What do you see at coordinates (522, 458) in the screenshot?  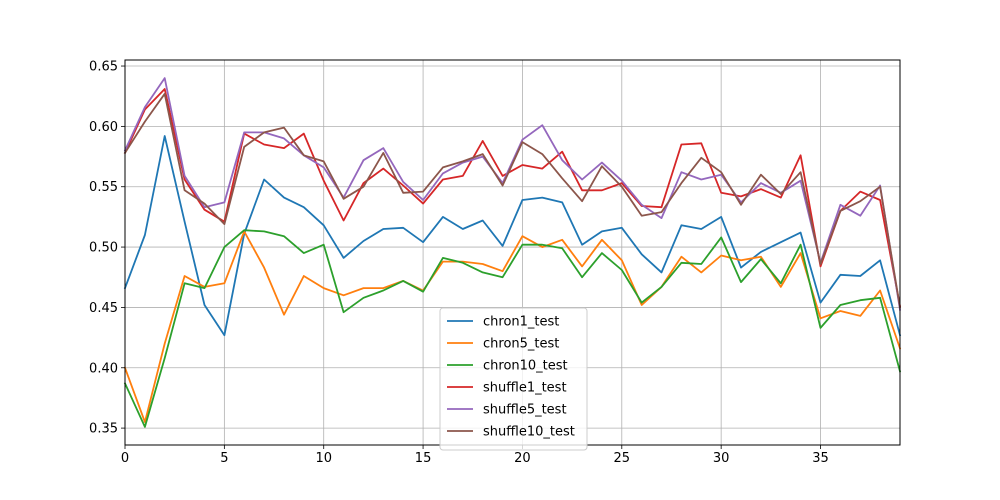 I see `x-tick-label: 20` at bounding box center [522, 458].